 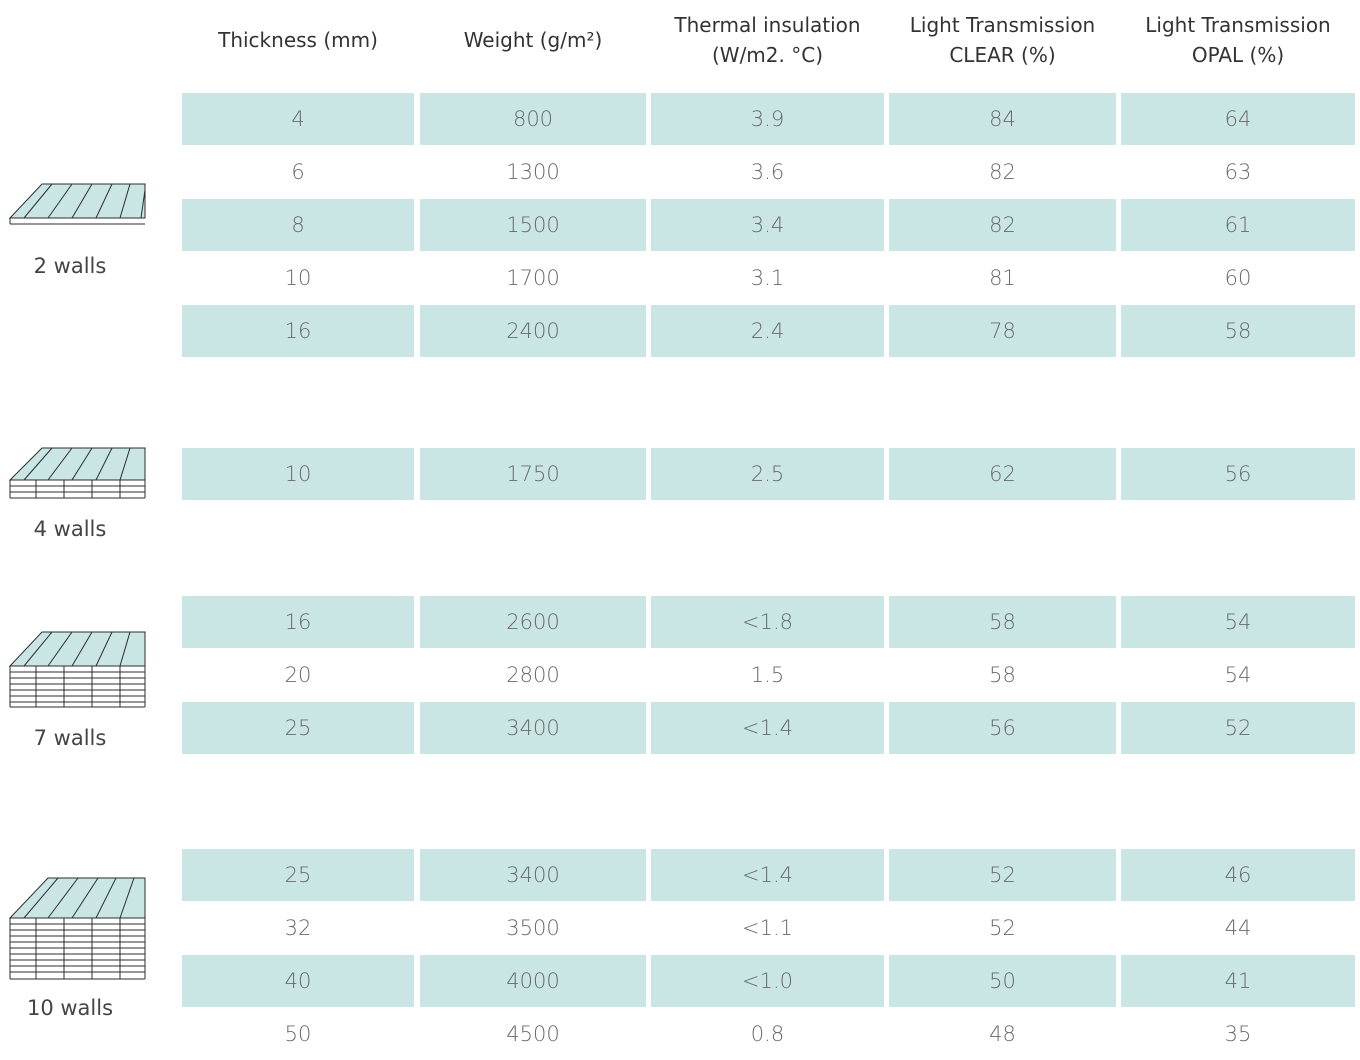 What do you see at coordinates (1238, 172) in the screenshot?
I see `cell: 63` at bounding box center [1238, 172].